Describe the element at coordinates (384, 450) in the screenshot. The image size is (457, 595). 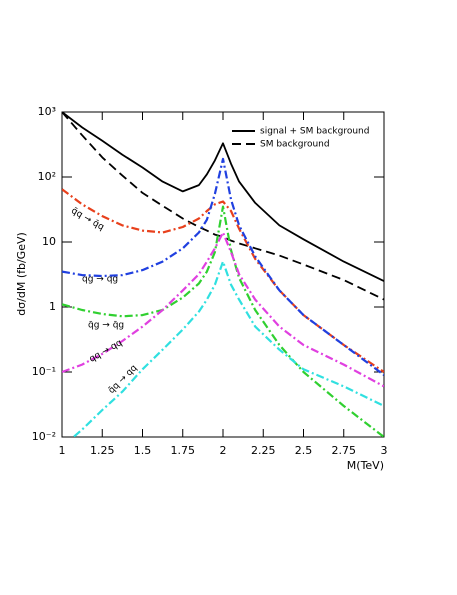
I see `x-tick-label: 3` at that location.